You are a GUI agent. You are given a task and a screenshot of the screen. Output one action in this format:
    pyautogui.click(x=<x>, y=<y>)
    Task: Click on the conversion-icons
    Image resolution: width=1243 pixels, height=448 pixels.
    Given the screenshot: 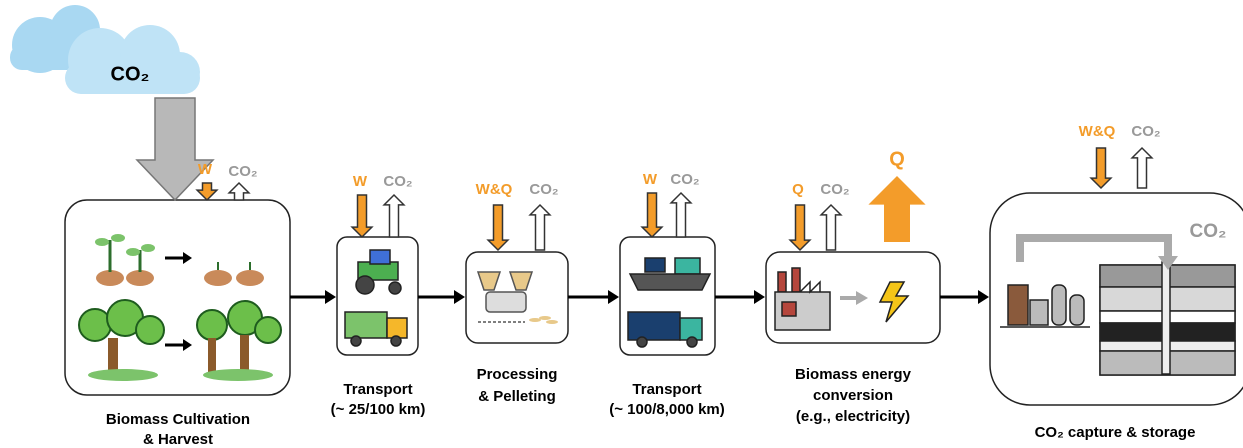 What is the action you would take?
    pyautogui.click(x=842, y=299)
    